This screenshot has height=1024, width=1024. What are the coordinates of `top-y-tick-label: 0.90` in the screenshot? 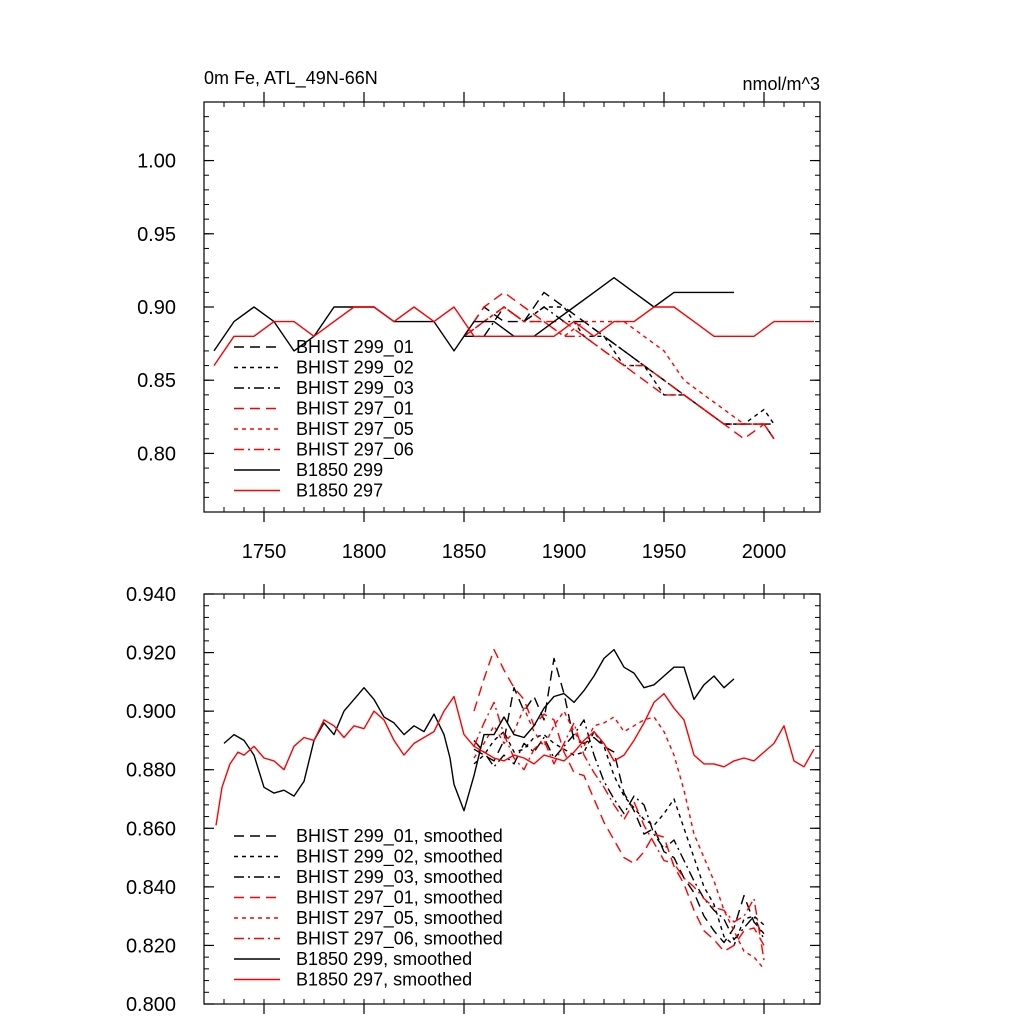 It's located at (156, 308).